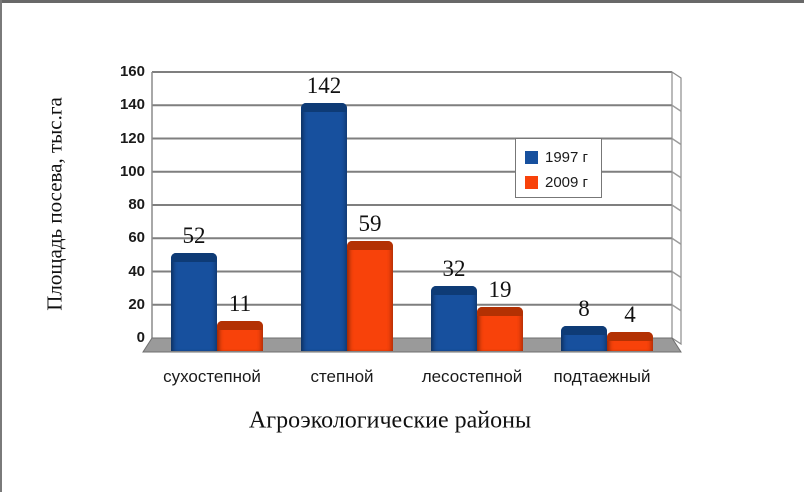 This screenshot has width=804, height=492. I want to click on legend-item: 2009 г, so click(563, 182).